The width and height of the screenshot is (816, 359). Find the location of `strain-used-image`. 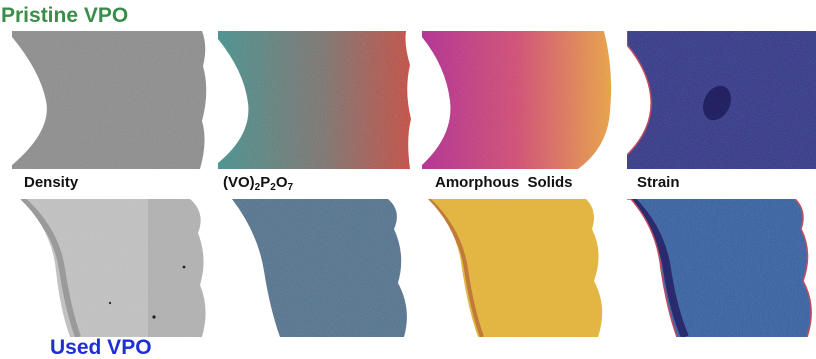

strain-used-image is located at coordinates (721, 268).